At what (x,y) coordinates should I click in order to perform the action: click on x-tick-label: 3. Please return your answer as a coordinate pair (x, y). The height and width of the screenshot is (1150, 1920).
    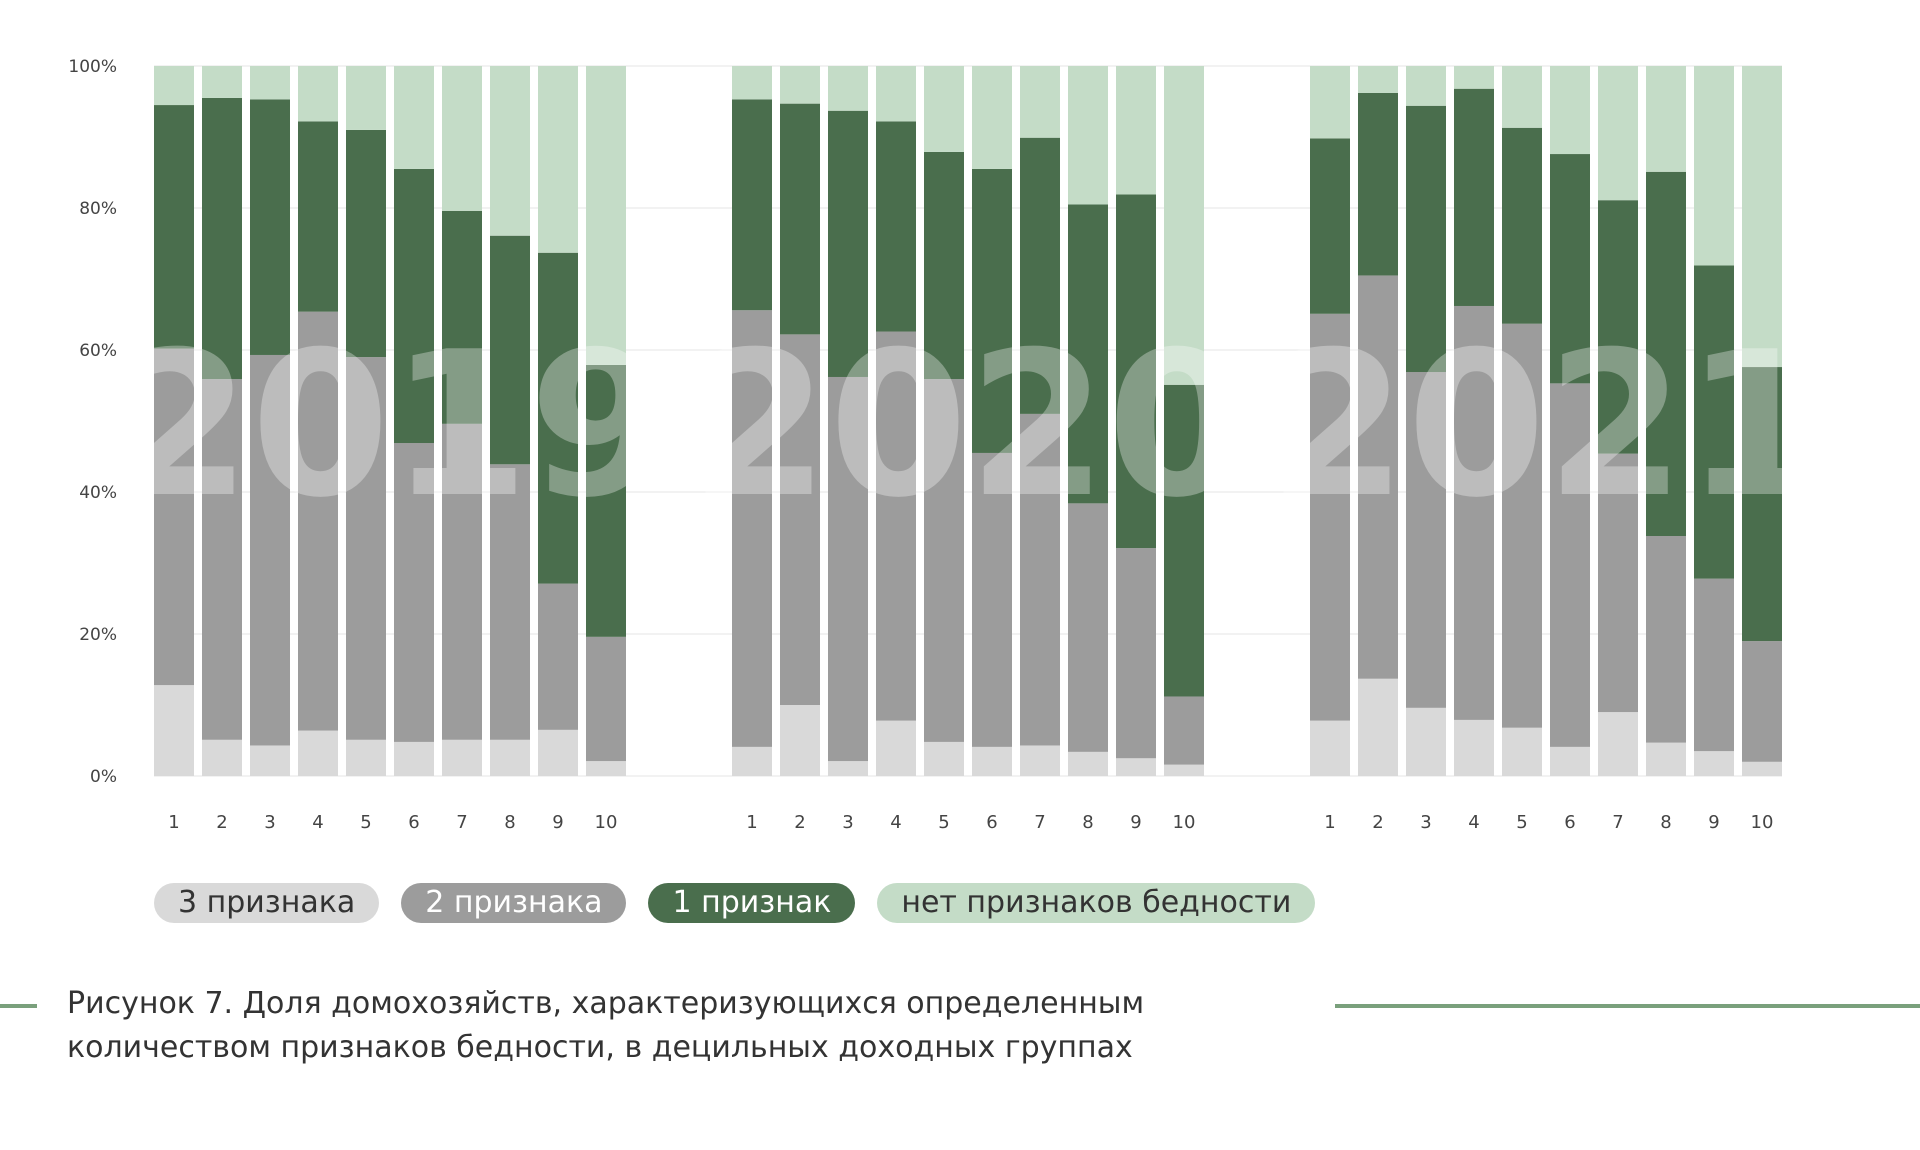
    Looking at the image, I should click on (847, 822).